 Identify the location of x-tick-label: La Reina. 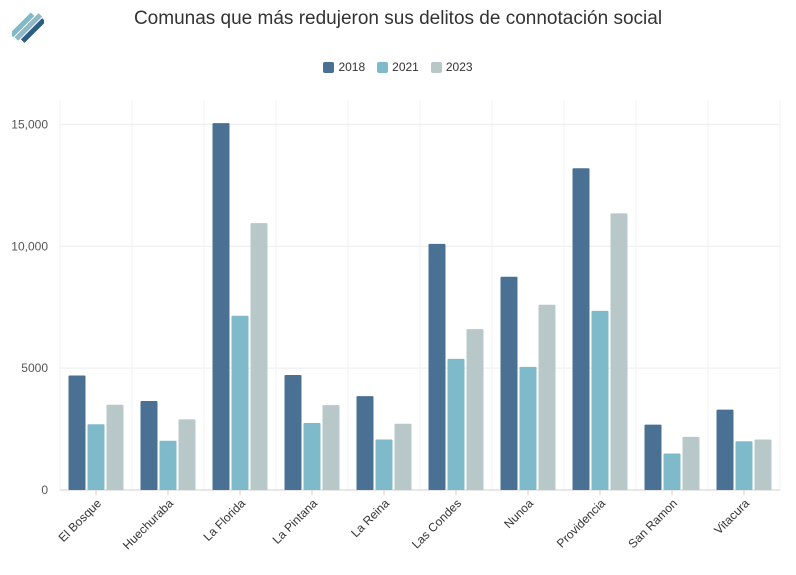
(370, 518).